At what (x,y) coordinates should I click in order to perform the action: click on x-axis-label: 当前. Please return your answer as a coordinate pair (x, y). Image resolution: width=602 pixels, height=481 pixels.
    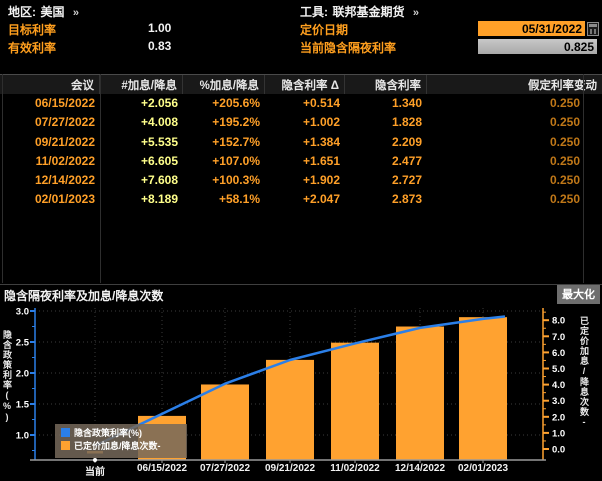
    Looking at the image, I should click on (95, 472).